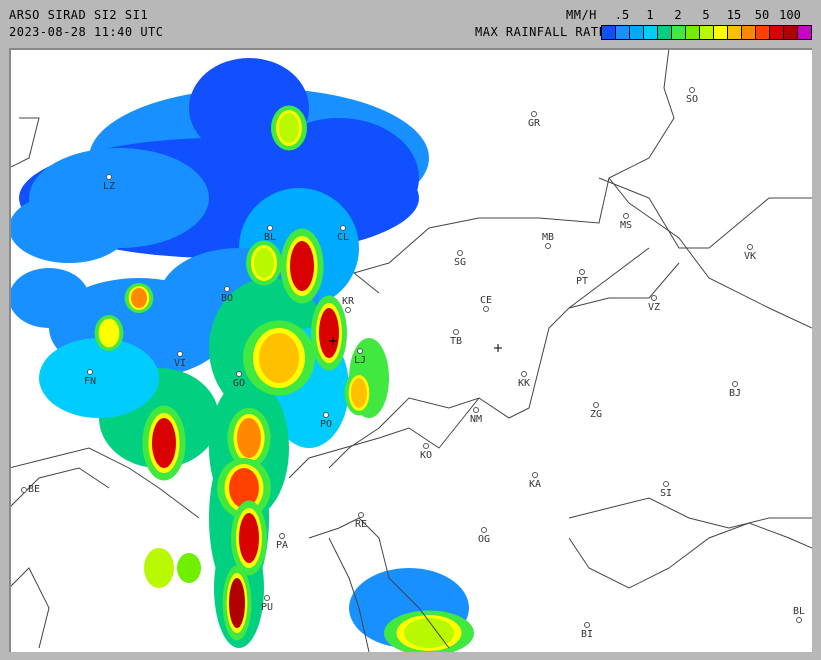  What do you see at coordinates (484, 539) in the screenshot?
I see `city-label: OG` at bounding box center [484, 539].